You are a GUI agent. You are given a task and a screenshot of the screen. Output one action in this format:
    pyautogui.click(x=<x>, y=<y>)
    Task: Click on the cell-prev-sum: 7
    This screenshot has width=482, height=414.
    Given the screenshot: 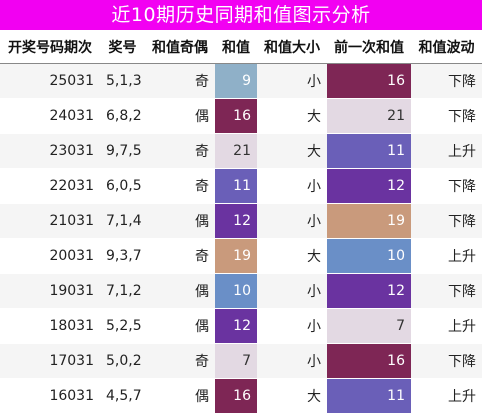 What is the action you would take?
    pyautogui.click(x=369, y=326)
    